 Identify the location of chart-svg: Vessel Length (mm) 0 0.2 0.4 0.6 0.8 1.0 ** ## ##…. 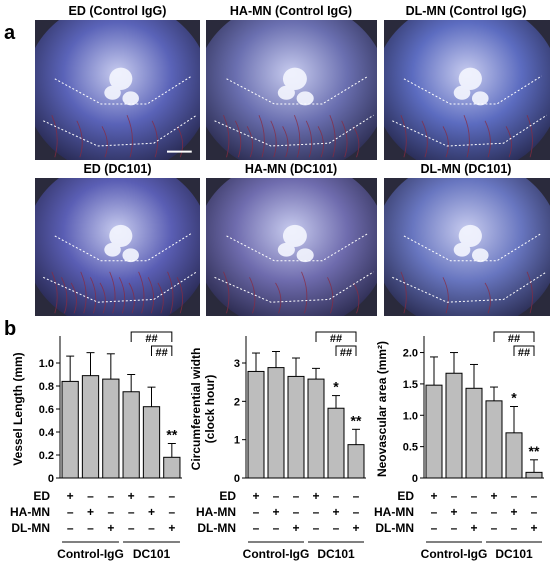
(96, 446).